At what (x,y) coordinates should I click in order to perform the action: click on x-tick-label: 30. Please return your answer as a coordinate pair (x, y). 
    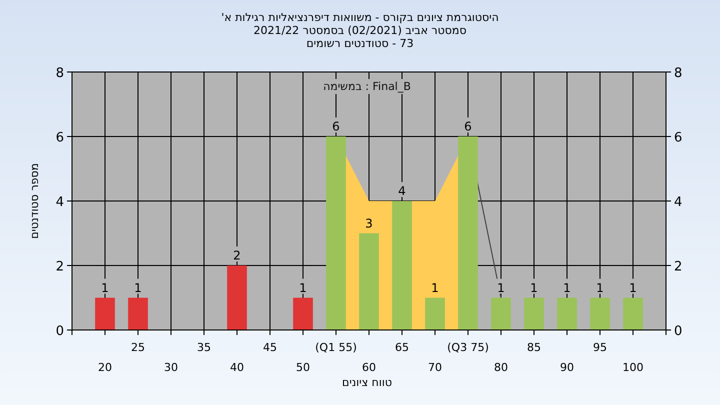
    Looking at the image, I should click on (171, 367).